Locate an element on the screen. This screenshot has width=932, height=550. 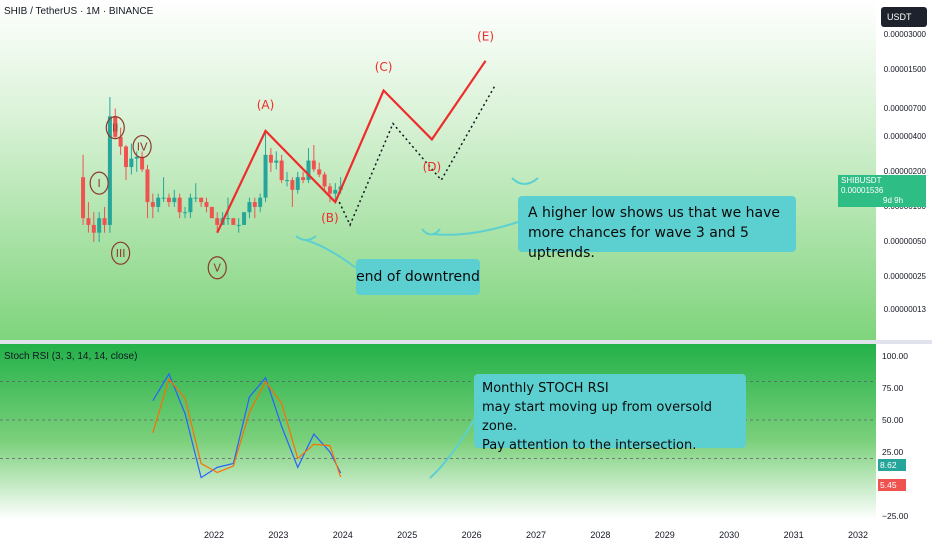
callout-pointers is located at coordinates (417, 328).